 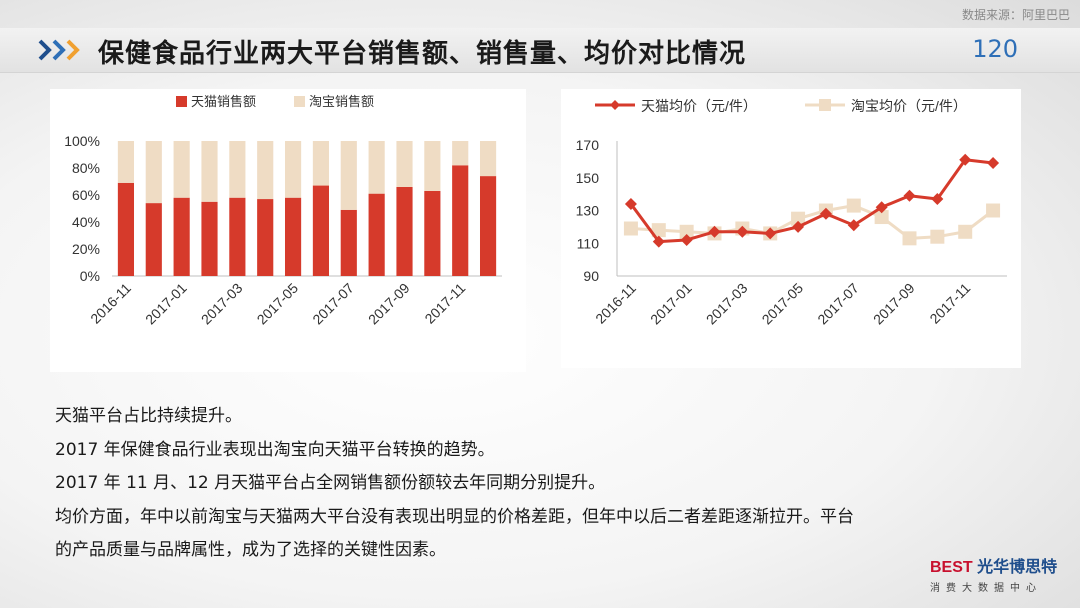 What do you see at coordinates (86, 168) in the screenshot?
I see `y-tick-label: 80%` at bounding box center [86, 168].